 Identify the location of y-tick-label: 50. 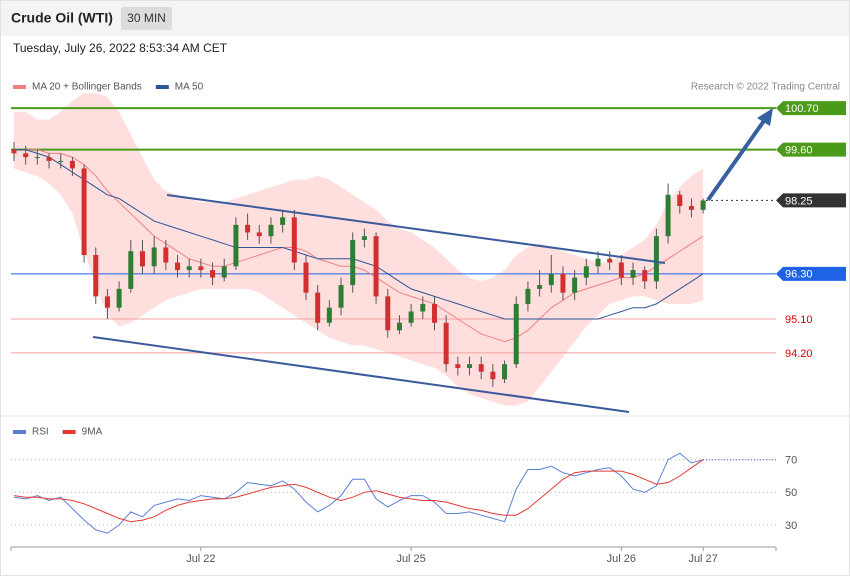
(791, 493).